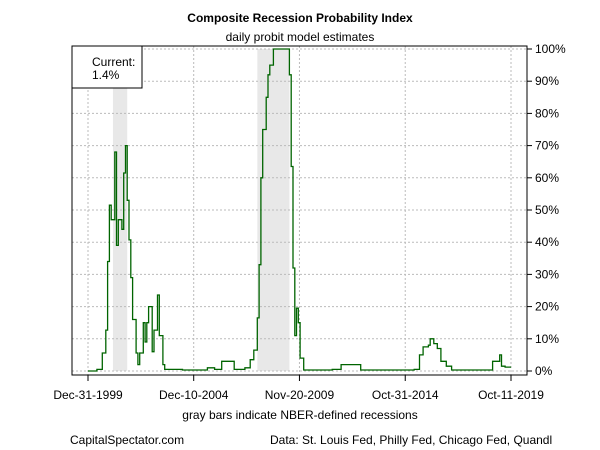 The image size is (600, 450). I want to click on x-tick-label: Oct-11-2019, so click(511, 395).